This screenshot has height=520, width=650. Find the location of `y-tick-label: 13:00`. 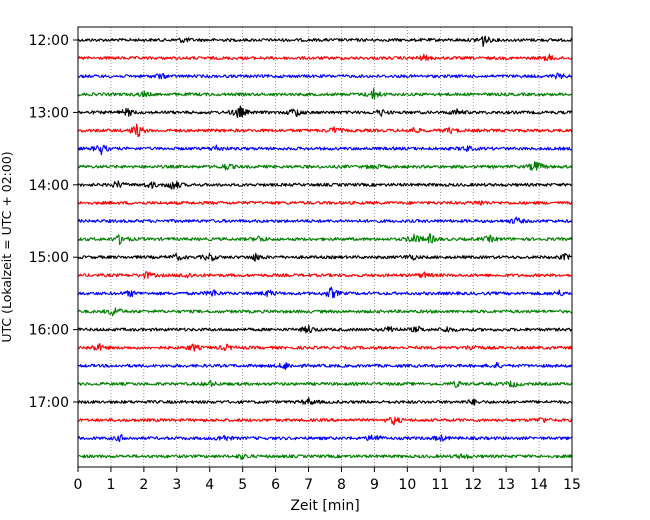

y-tick-label: 13:00 is located at coordinates (49, 113).